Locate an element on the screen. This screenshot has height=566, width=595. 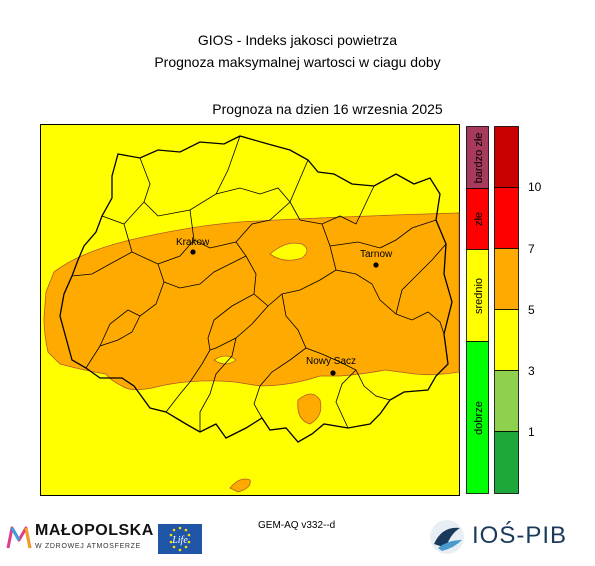
malopolska-slogan: W ZDROWEJ ATMOSFERZE is located at coordinates (88, 546).